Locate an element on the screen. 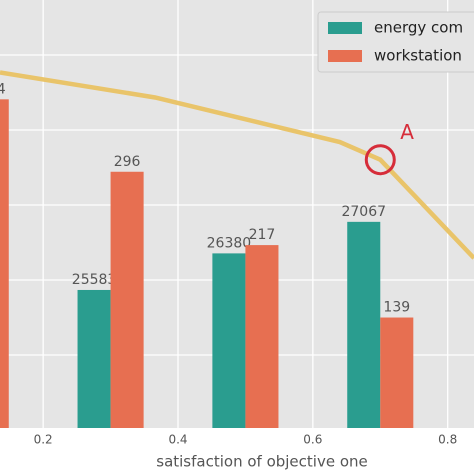 Image resolution: width=474 pixels, height=474 pixels. x-tick-label: 0.2 is located at coordinates (43, 440).